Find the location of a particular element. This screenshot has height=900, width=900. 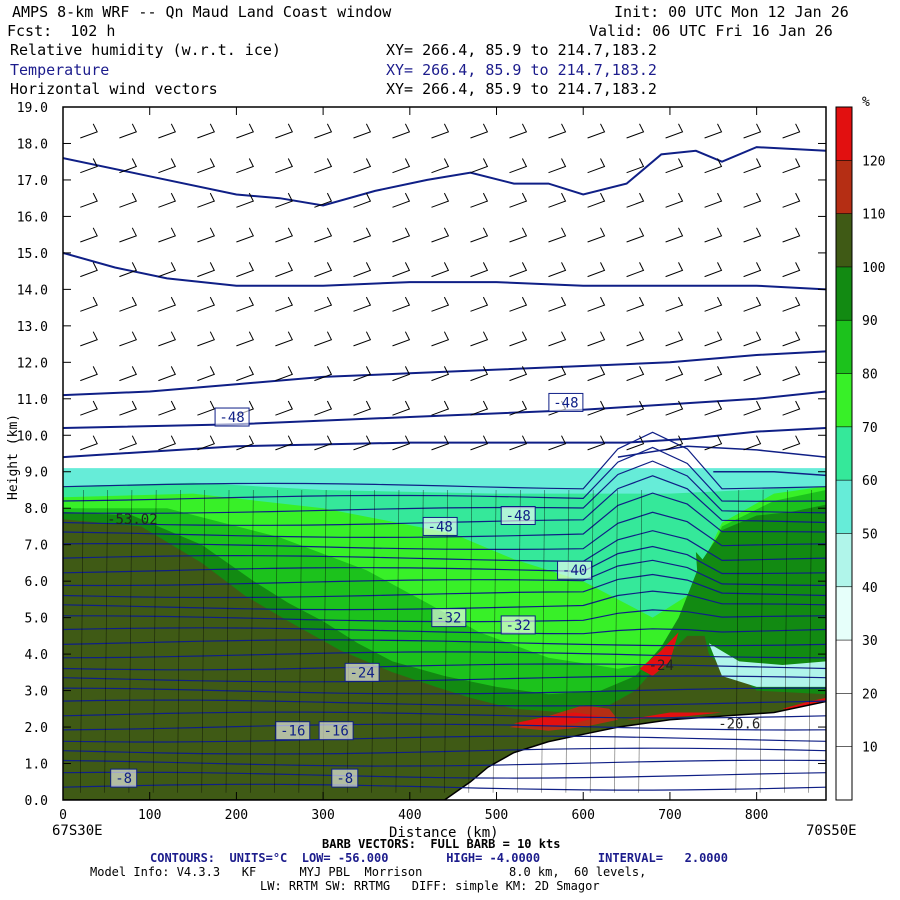

temp-contour-10km is located at coordinates (444, 443).